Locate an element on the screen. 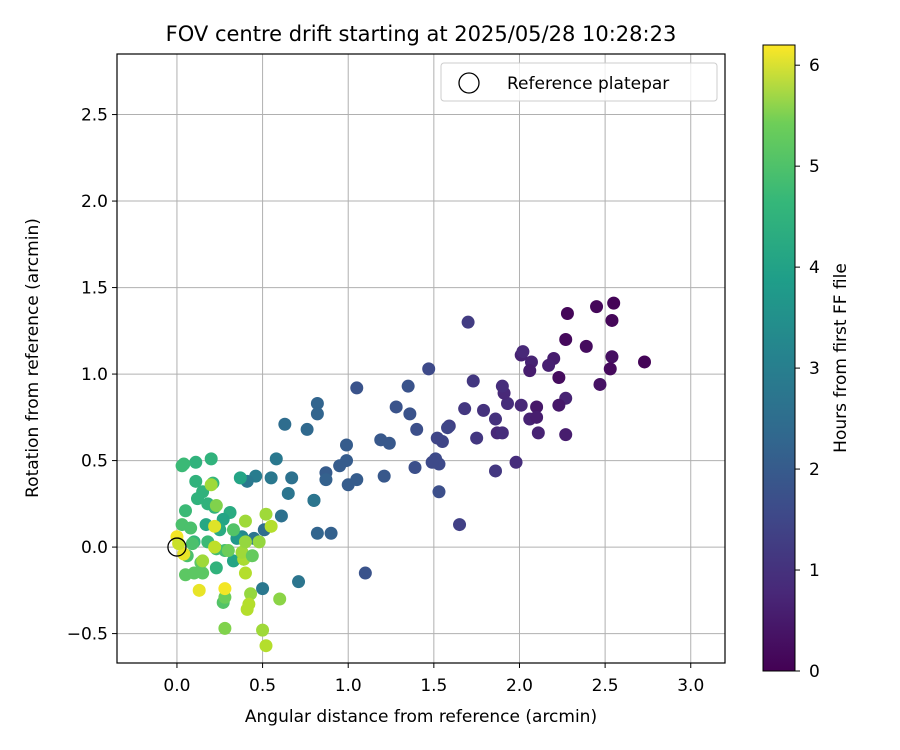 This screenshot has height=750, width=900. colorbar-tick-label: 5 is located at coordinates (814, 167).